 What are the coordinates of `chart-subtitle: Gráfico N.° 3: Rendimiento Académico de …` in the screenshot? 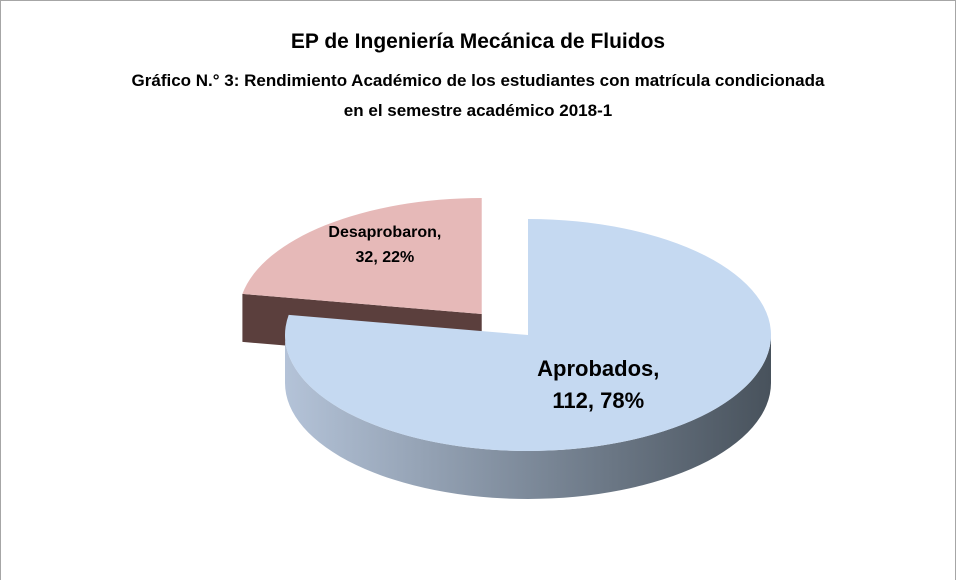 It's located at (478, 95).